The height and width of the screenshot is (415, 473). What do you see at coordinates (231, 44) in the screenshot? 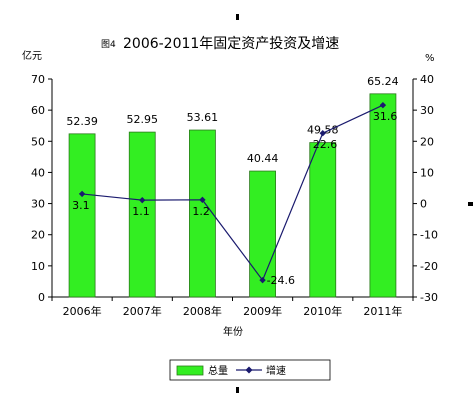
I see `chart-title-text: 2006-2011年固定资产投资及增速` at bounding box center [231, 44].